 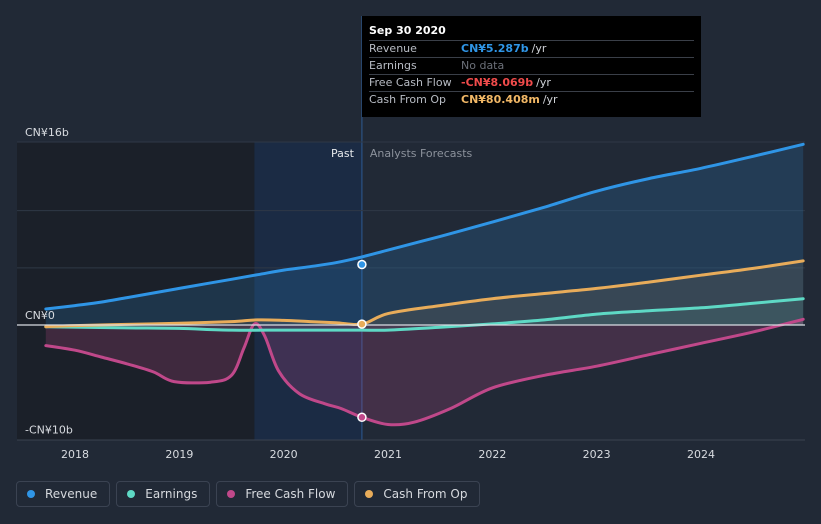 What do you see at coordinates (362, 417) in the screenshot?
I see `highlight-point-free-cash-flow` at bounding box center [362, 417].